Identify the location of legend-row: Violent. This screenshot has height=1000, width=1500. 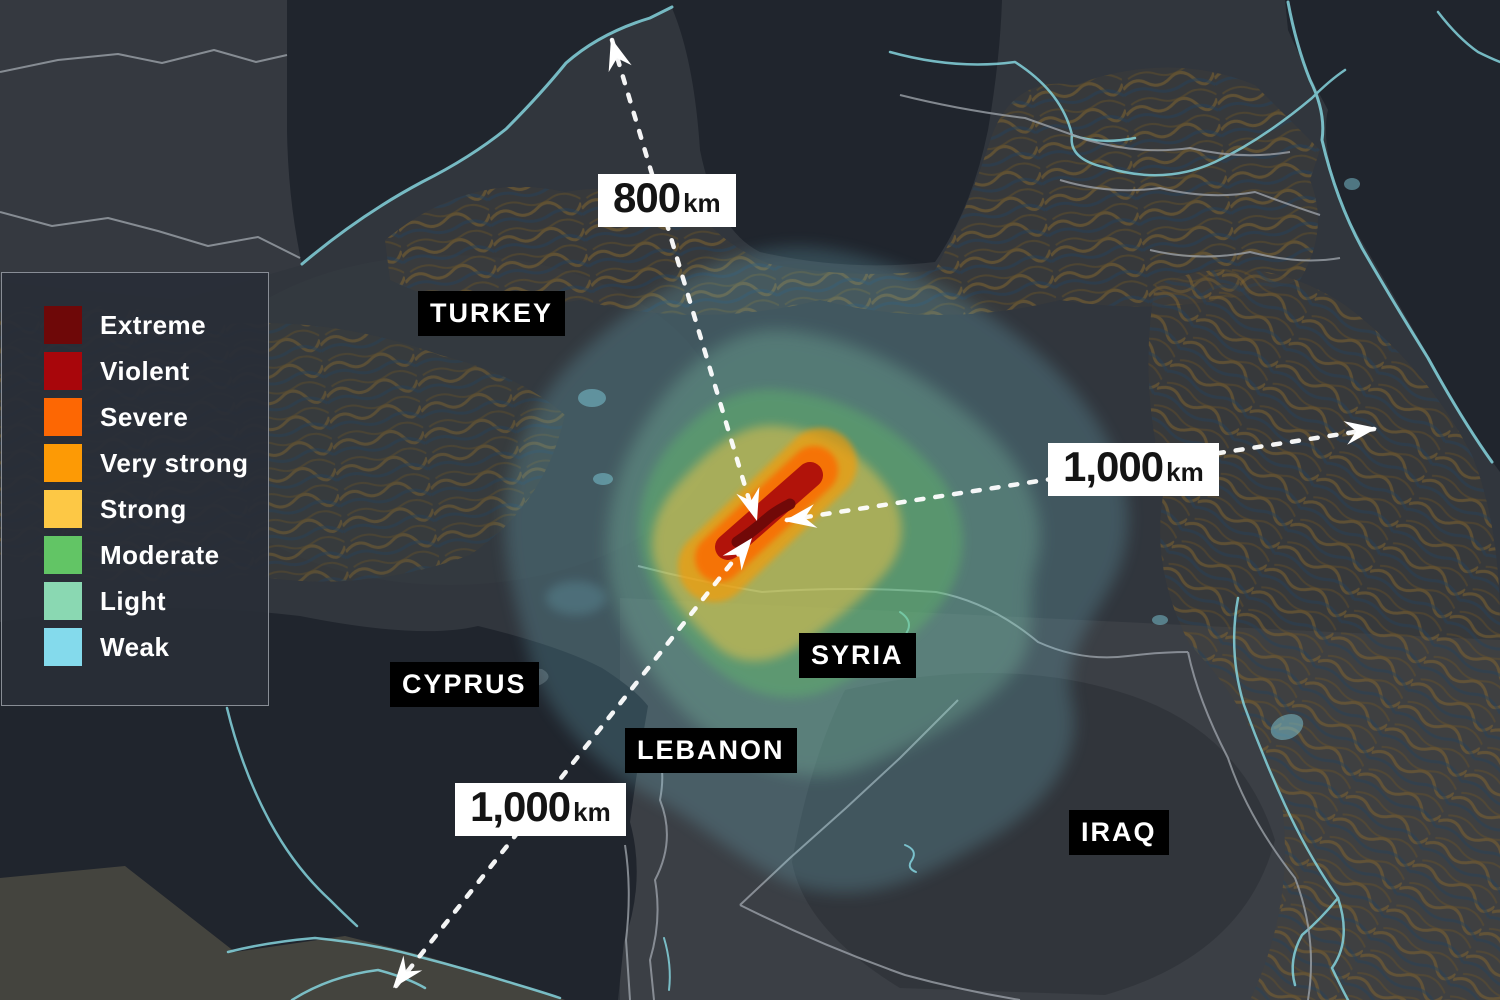
(156, 371).